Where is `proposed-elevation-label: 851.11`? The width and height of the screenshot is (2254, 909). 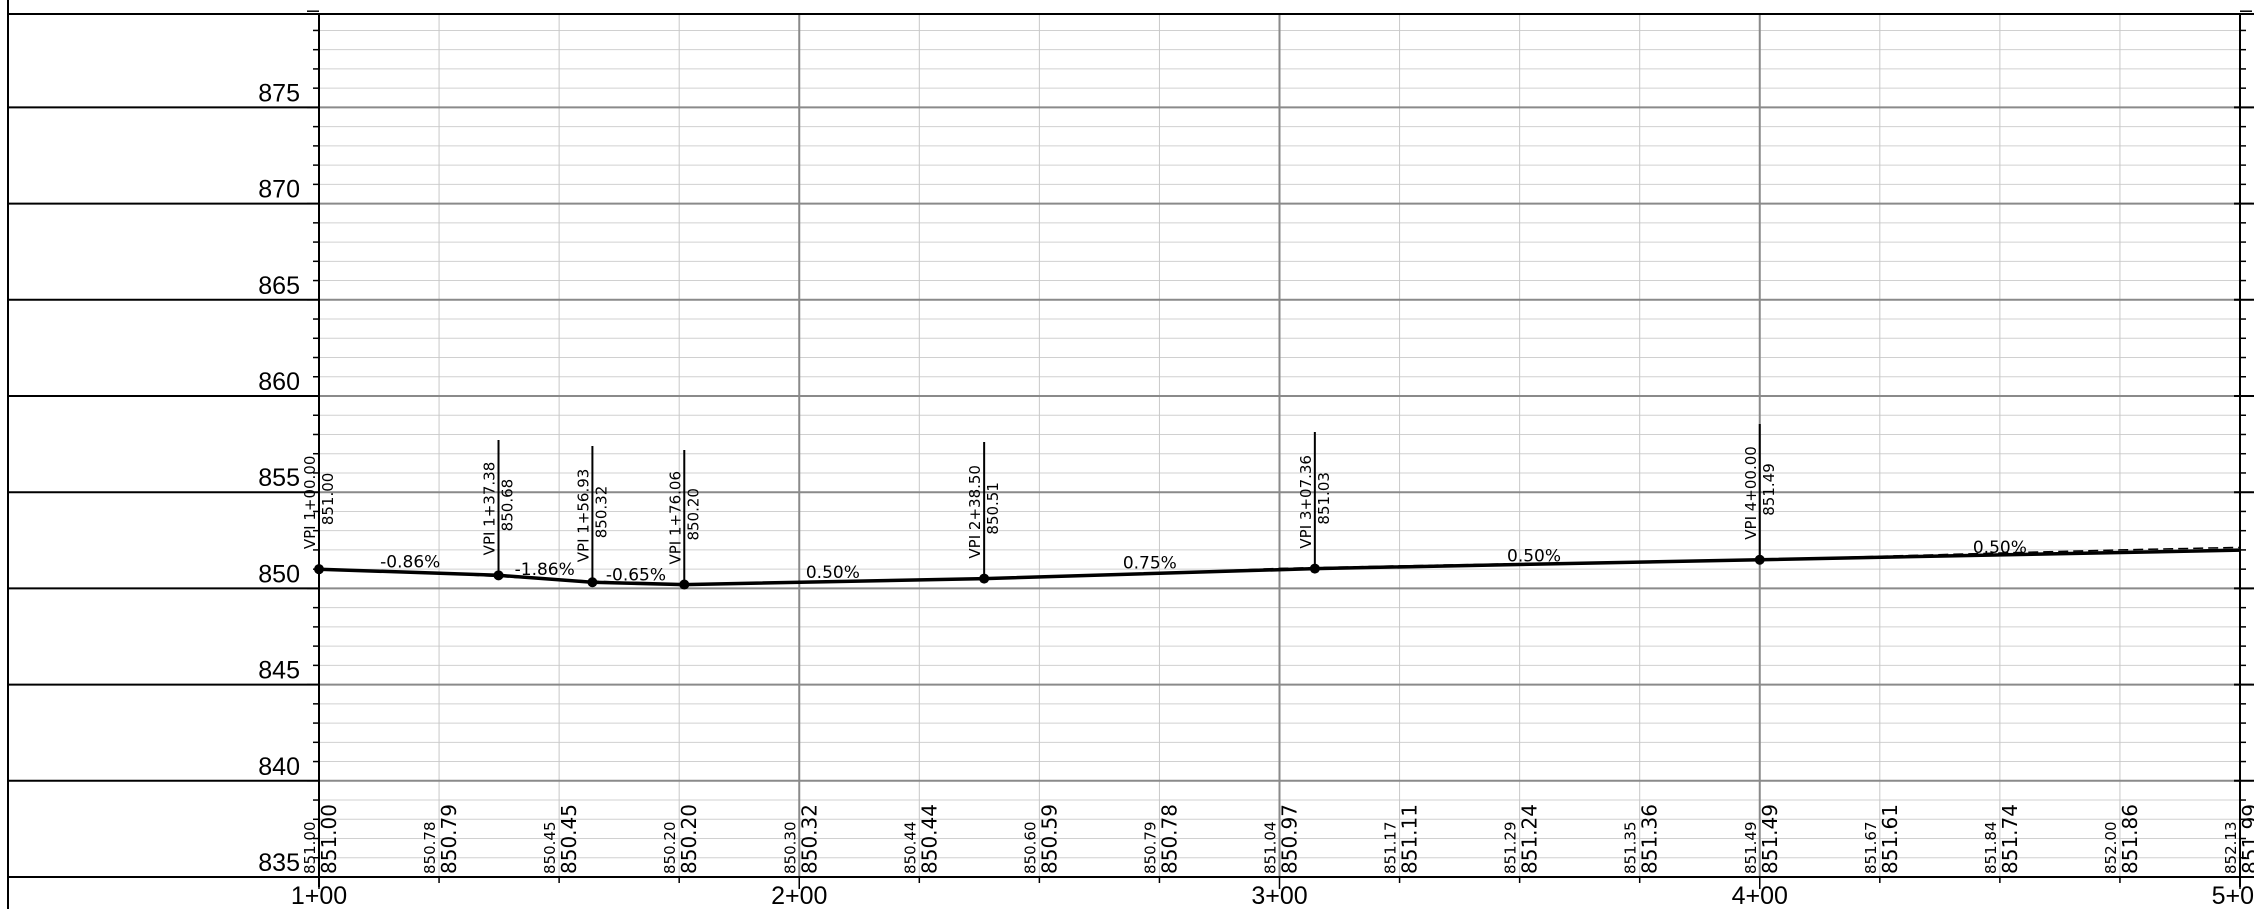
proposed-elevation-label: 851.11 is located at coordinates (1410, 839).